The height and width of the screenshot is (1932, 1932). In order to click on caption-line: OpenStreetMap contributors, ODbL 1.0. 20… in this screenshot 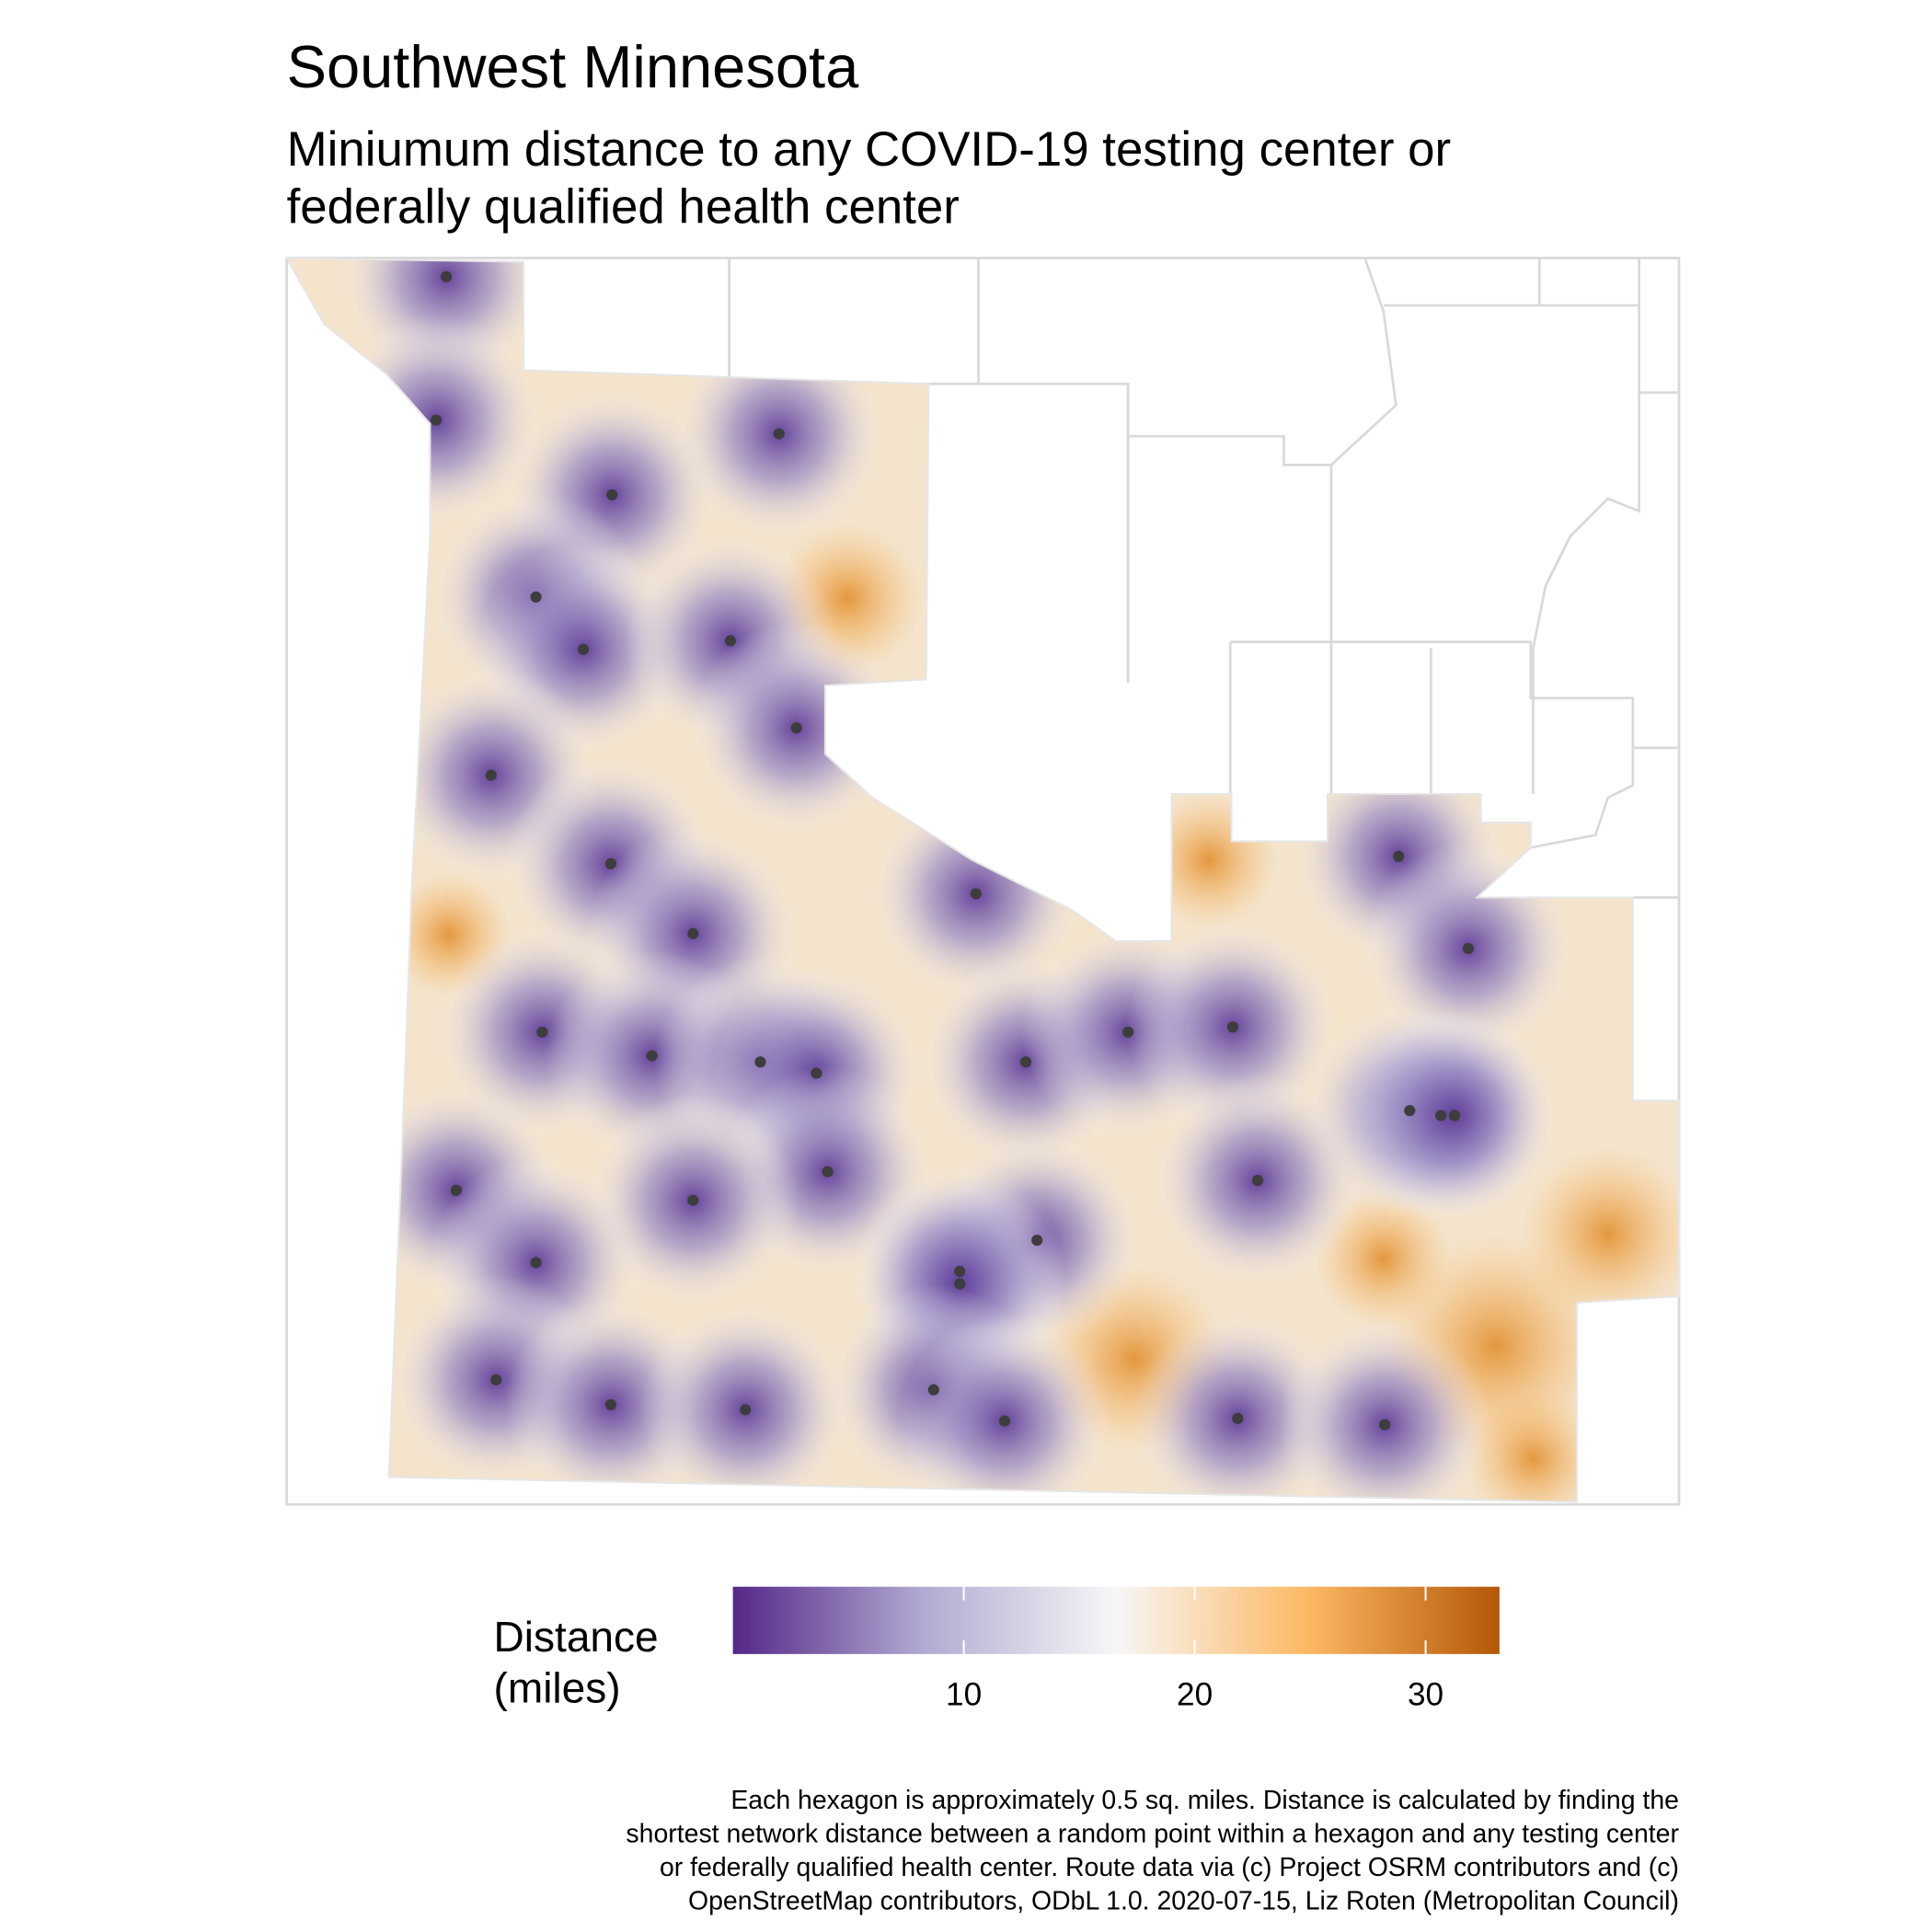, I will do `click(1183, 1901)`.